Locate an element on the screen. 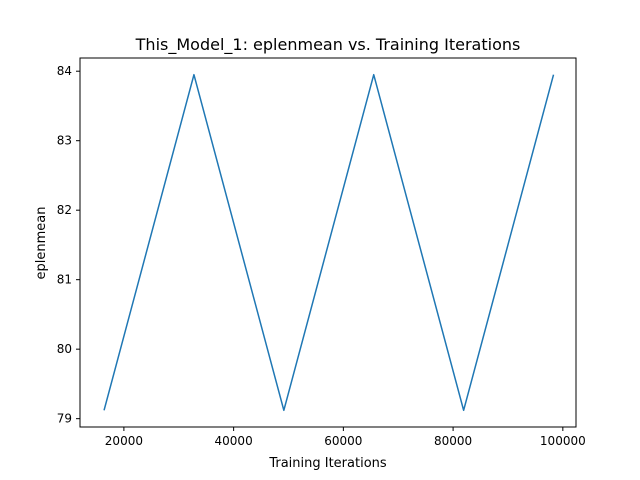 The image size is (640, 480). y-tick-label: 84 is located at coordinates (64, 71).